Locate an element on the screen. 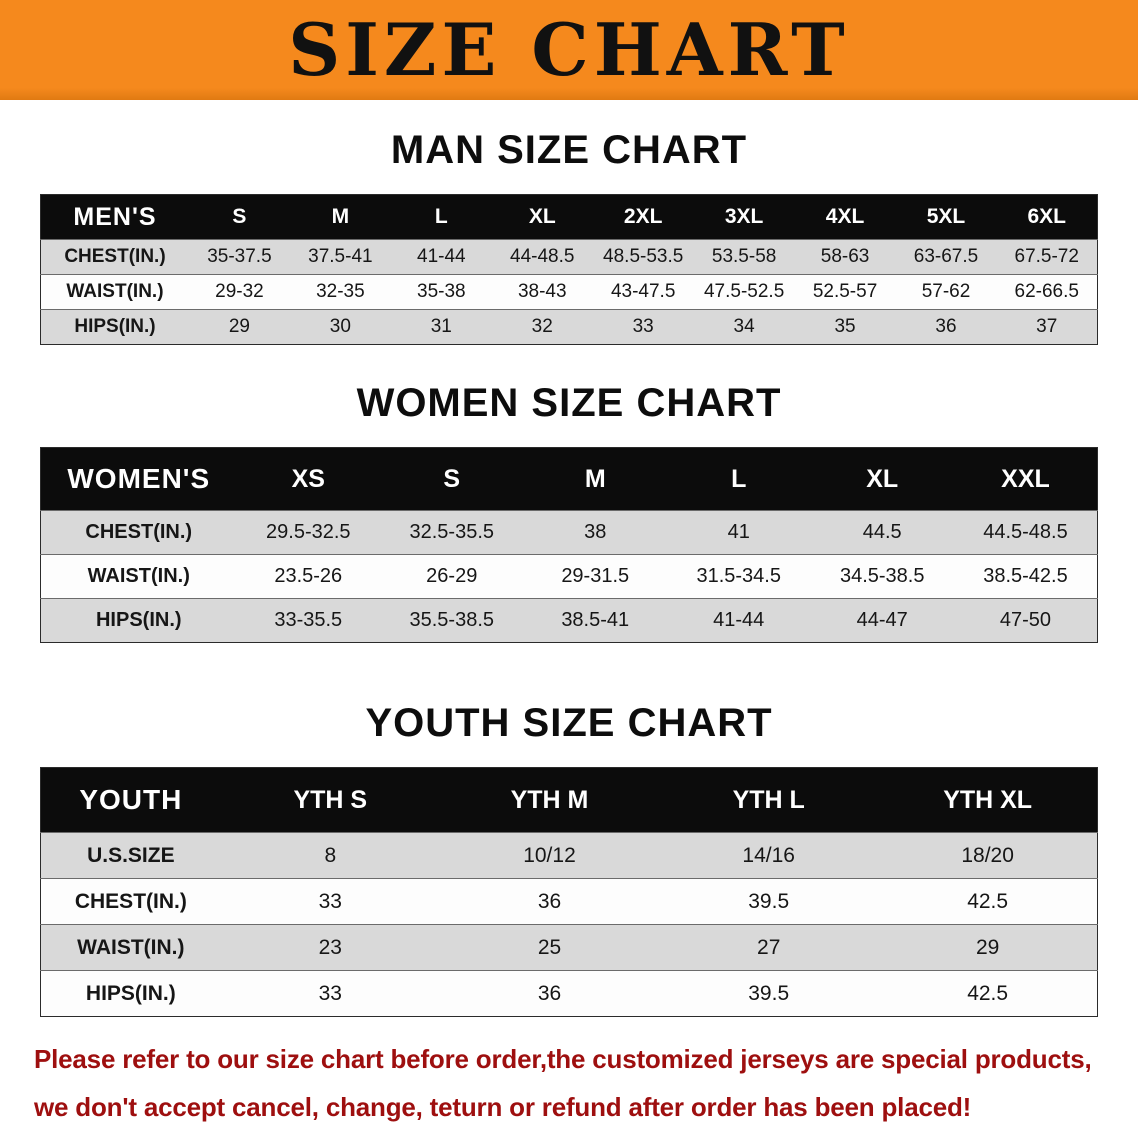 This screenshot has width=1138, height=1132. table-cell: 47.5-52.5 is located at coordinates (744, 292).